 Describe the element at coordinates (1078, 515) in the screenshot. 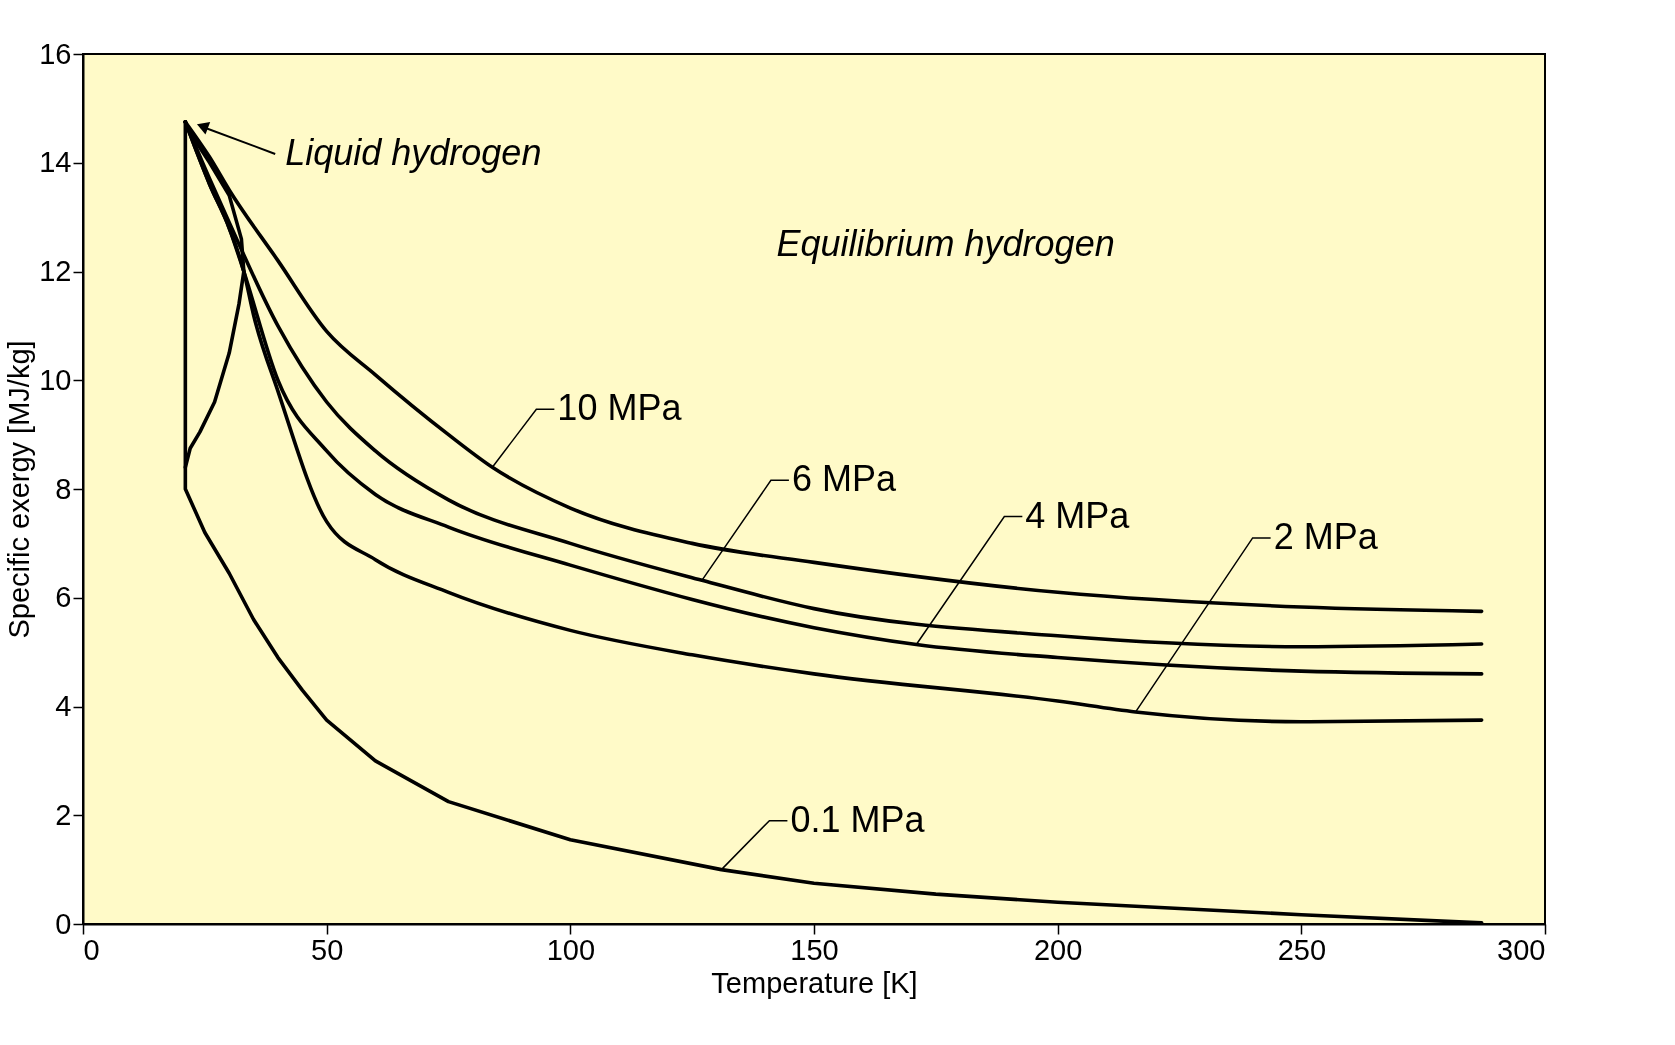

I see `annotation: 4 MPa` at that location.